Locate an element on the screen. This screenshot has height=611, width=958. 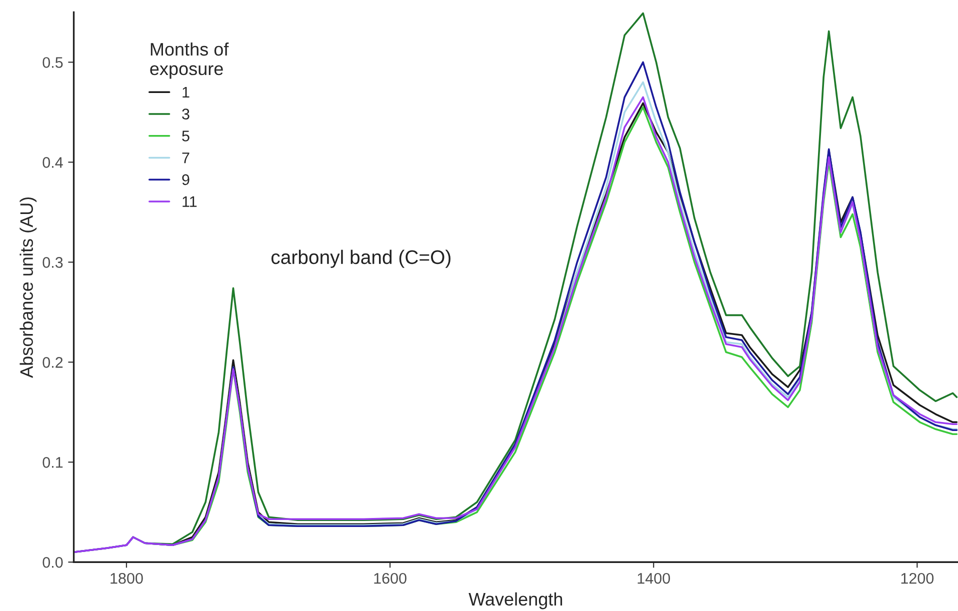
legend-label: 9 is located at coordinates (186, 180).